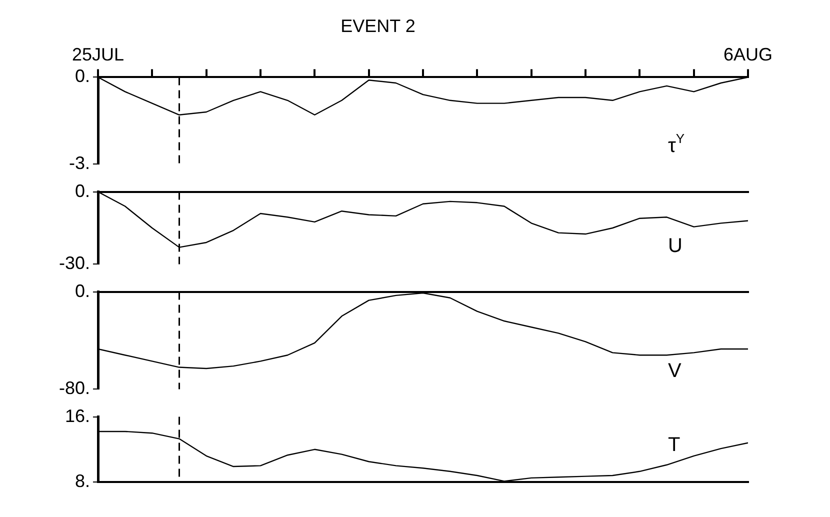 This screenshot has height=517, width=830. I want to click on series-label: T, so click(674, 445).